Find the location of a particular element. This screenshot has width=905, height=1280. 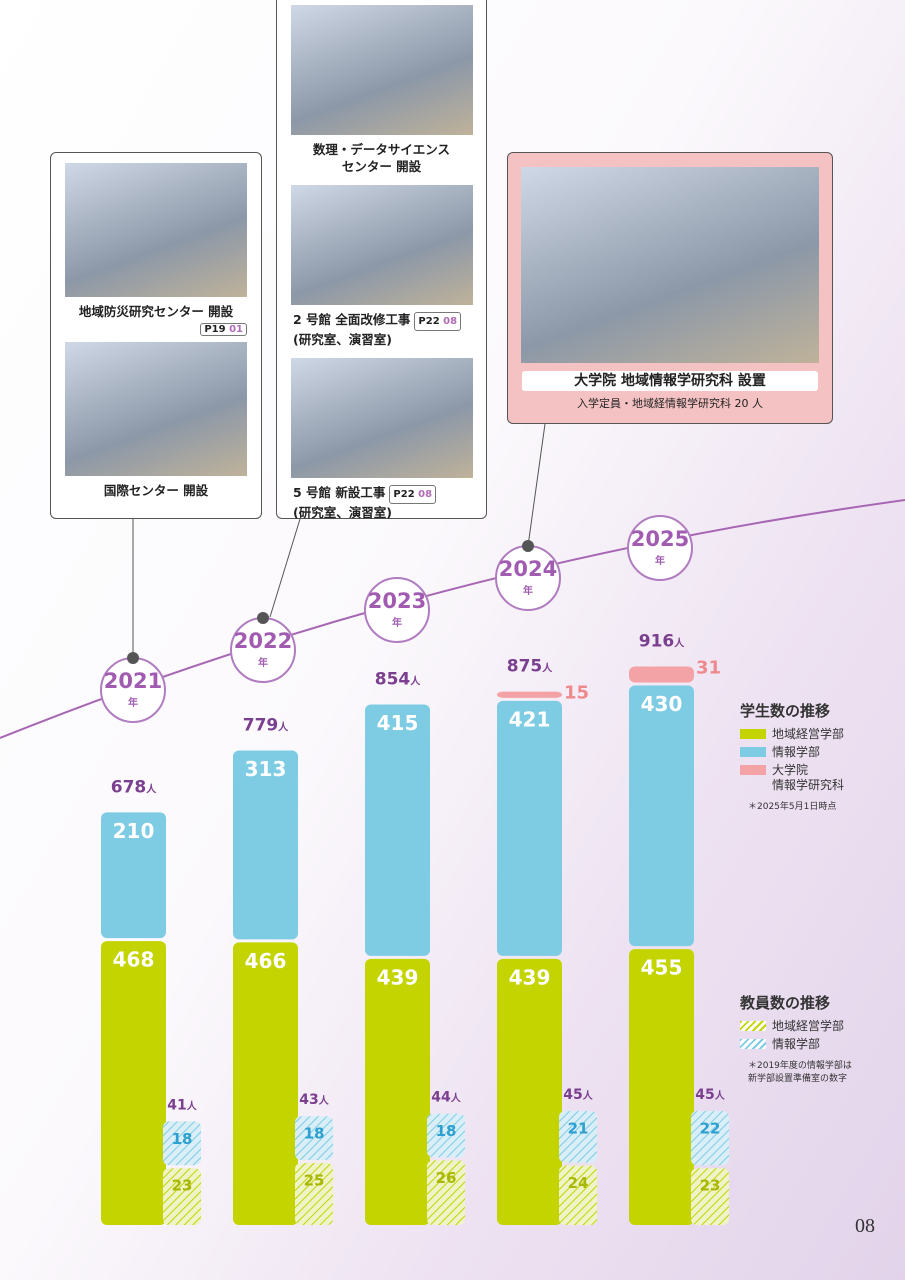

year-label: 2022 is located at coordinates (263, 641).